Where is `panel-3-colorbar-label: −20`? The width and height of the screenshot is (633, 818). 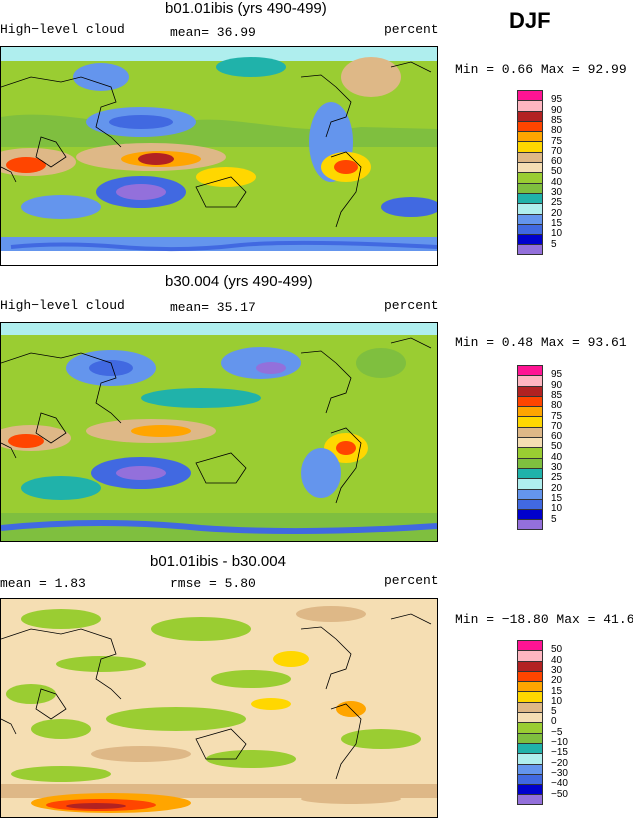
panel-3-colorbar-label: −20 is located at coordinates (559, 763).